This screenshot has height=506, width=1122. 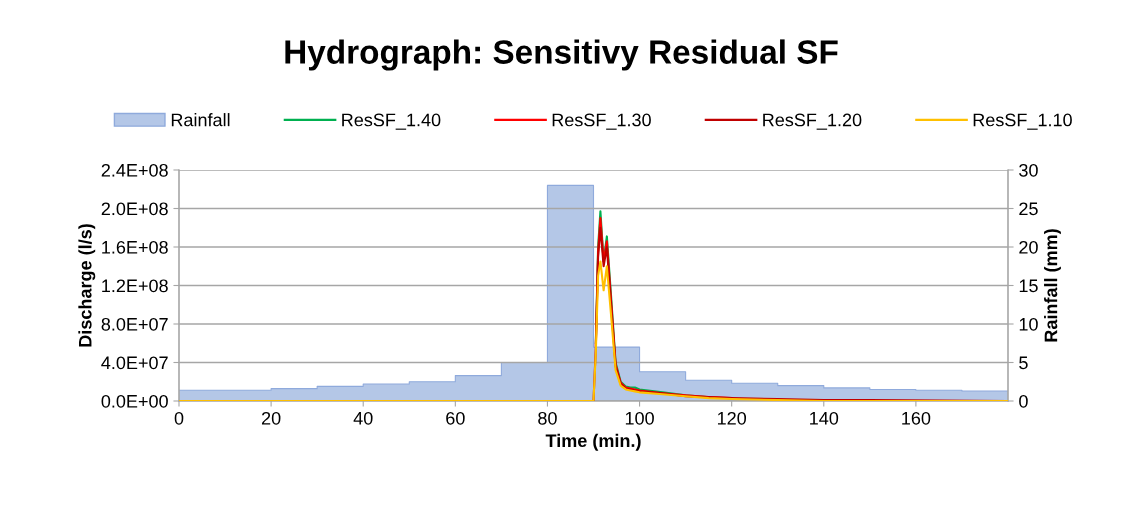 I want to click on y-tick-label: 2.4E+08, so click(x=134, y=170).